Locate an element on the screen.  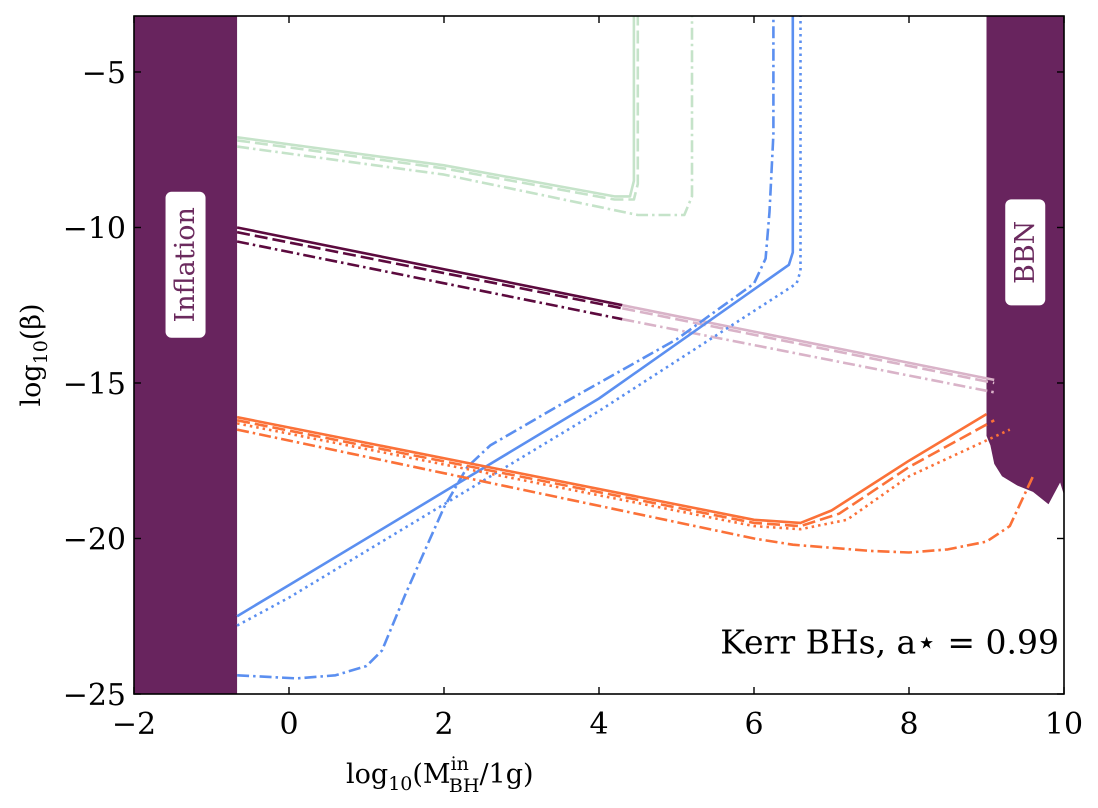
series-purple-faint-solid-line is located at coordinates (808, 342).